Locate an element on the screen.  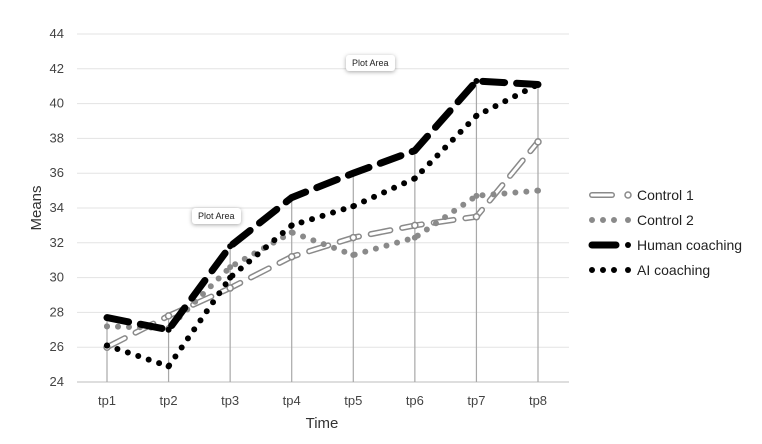
y-tick-label: 24 is located at coordinates (57, 381).